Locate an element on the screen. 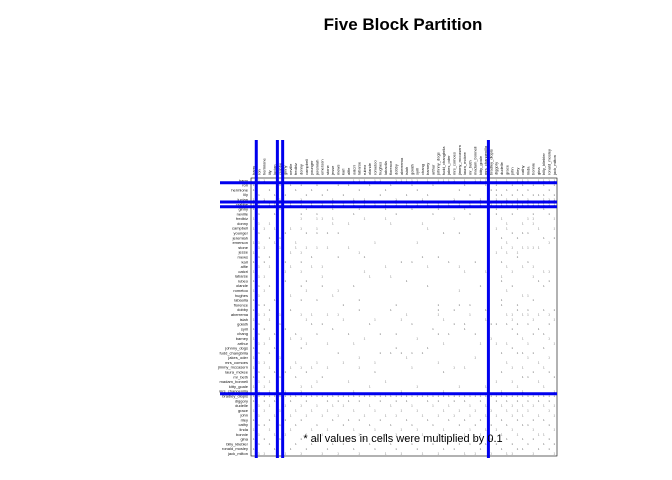  column-label: bradley_dlopis is located at coordinates (490, 162).